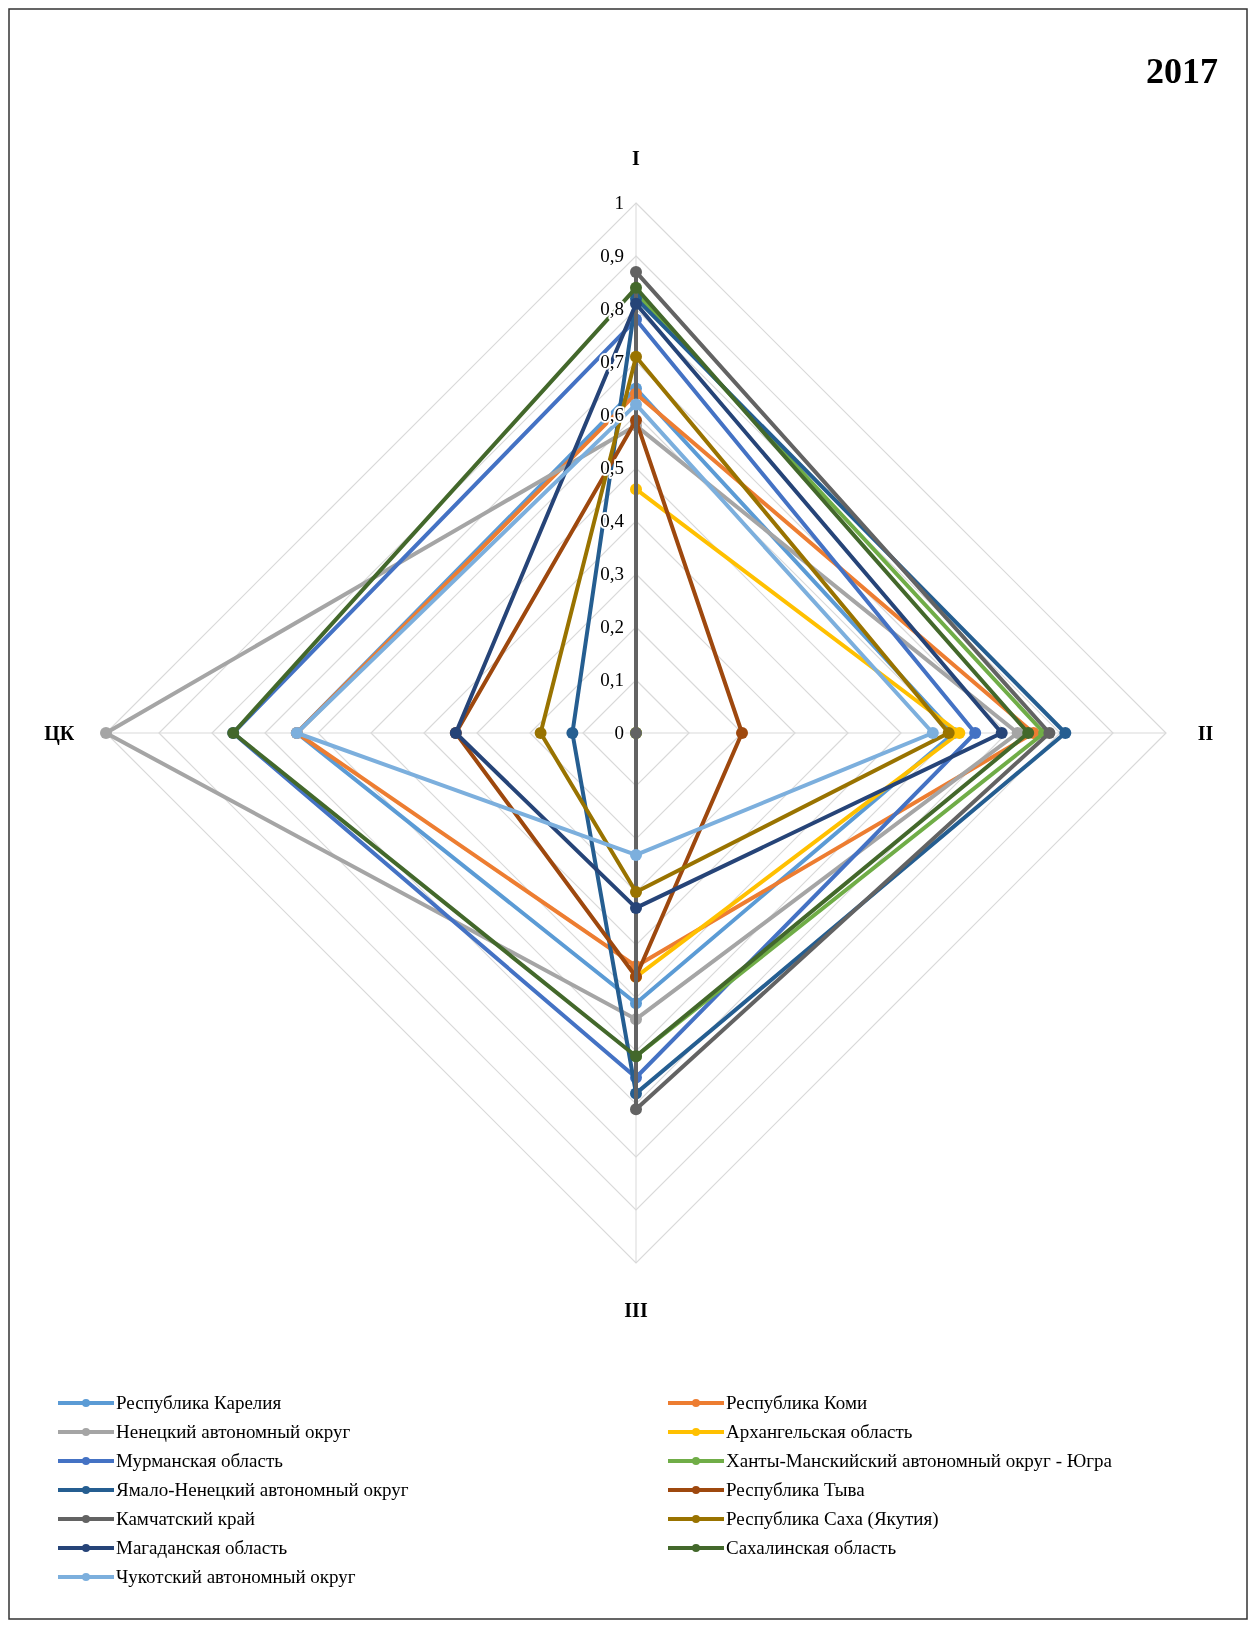  What do you see at coordinates (200, 1460) in the screenshot?
I see `legend-label: Мурманская область` at bounding box center [200, 1460].